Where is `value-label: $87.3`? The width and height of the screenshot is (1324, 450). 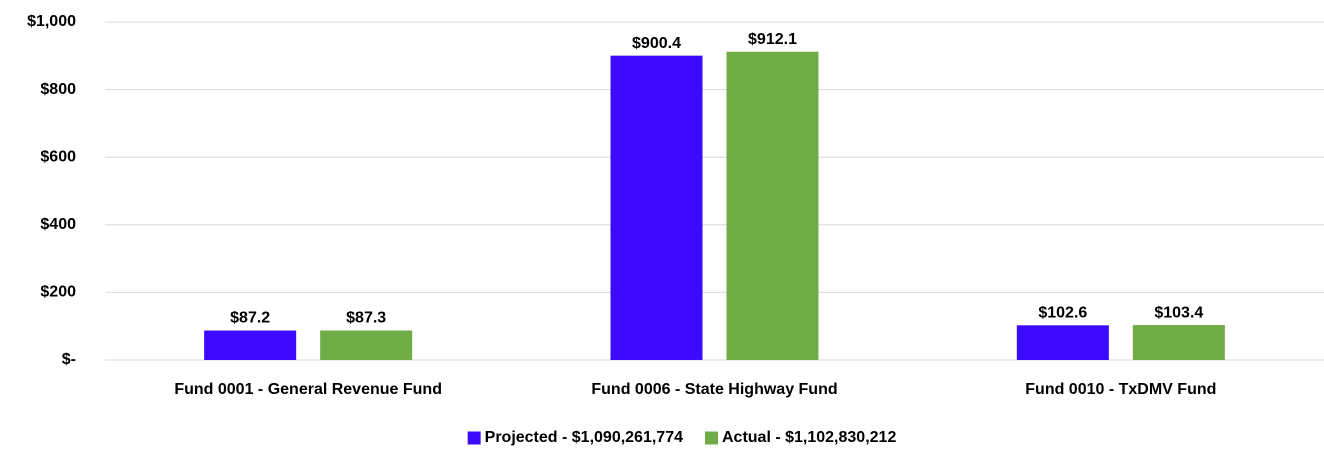
value-label: $87.3 is located at coordinates (366, 318).